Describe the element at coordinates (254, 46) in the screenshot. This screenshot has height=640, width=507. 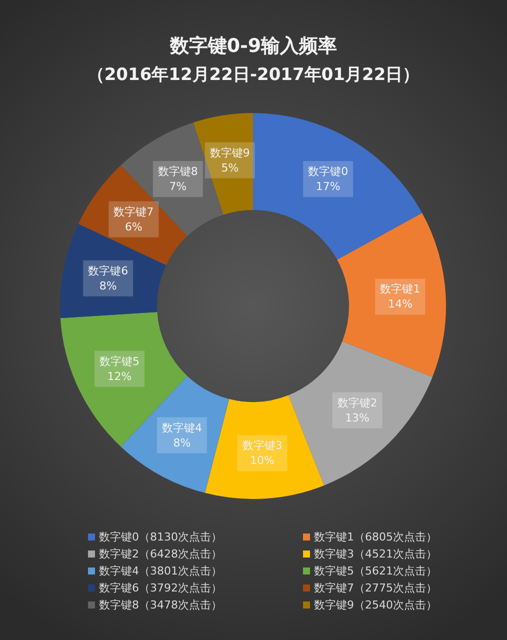
I see `title: 数字键0-9输入频率` at that location.